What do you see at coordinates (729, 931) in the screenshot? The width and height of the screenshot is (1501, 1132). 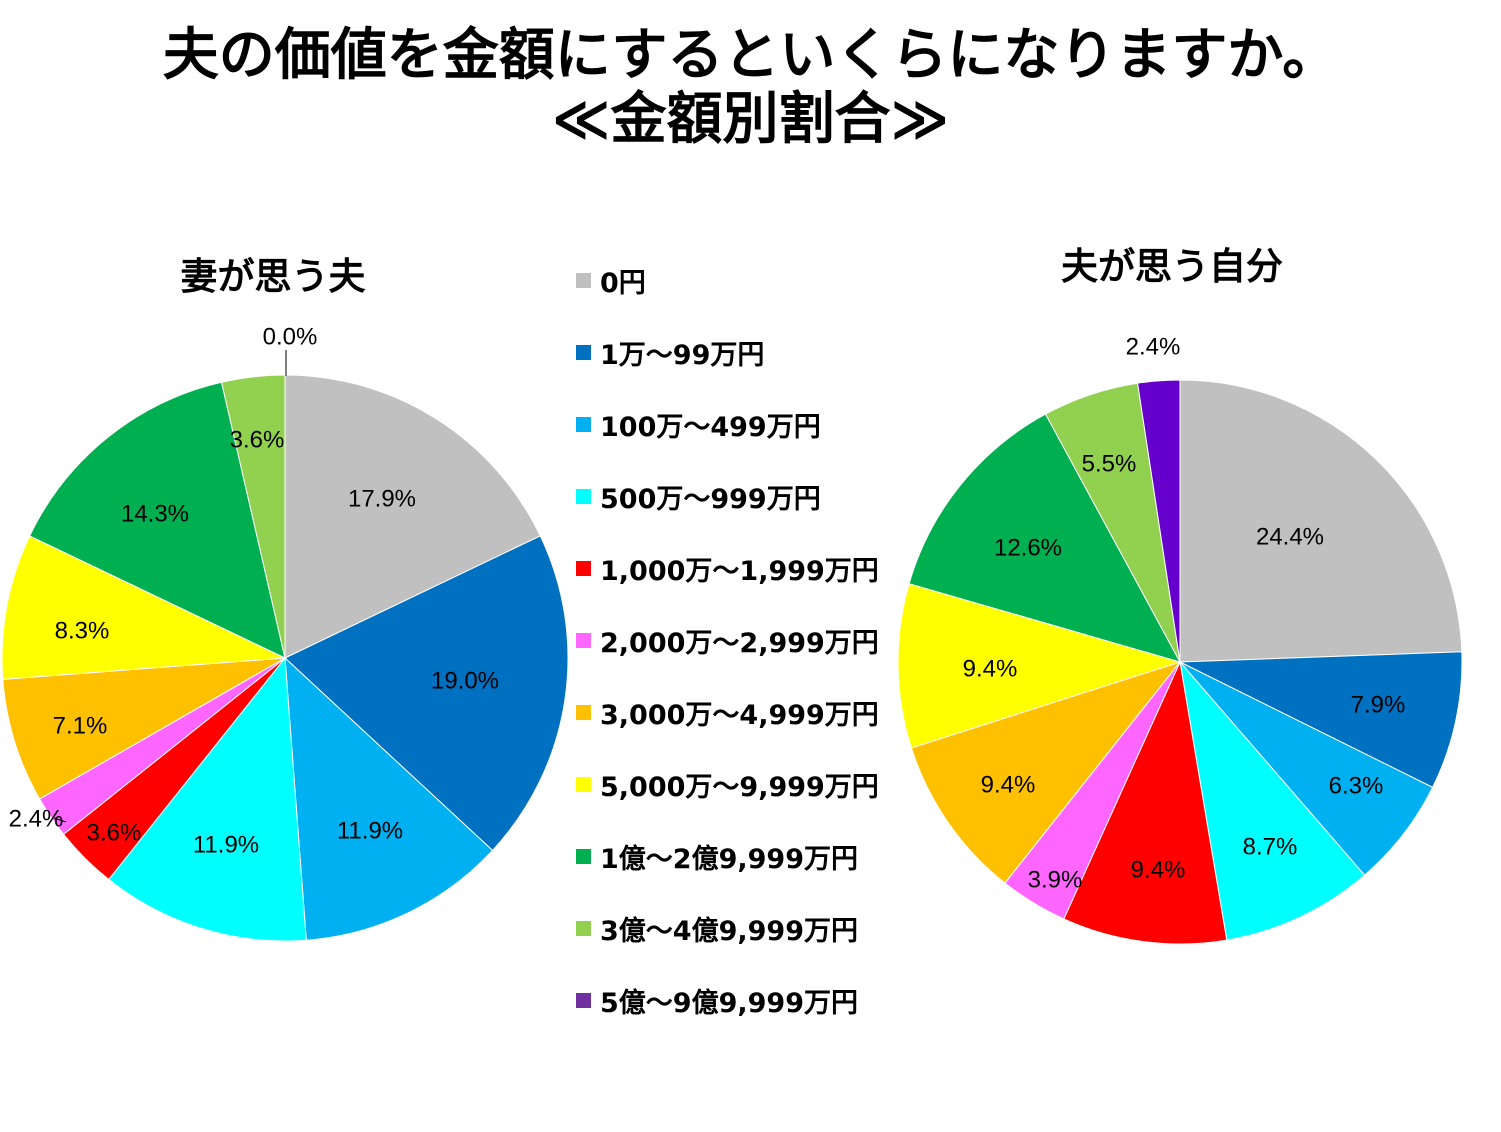 I see `legend-label: 3億～4億9,999万円` at bounding box center [729, 931].